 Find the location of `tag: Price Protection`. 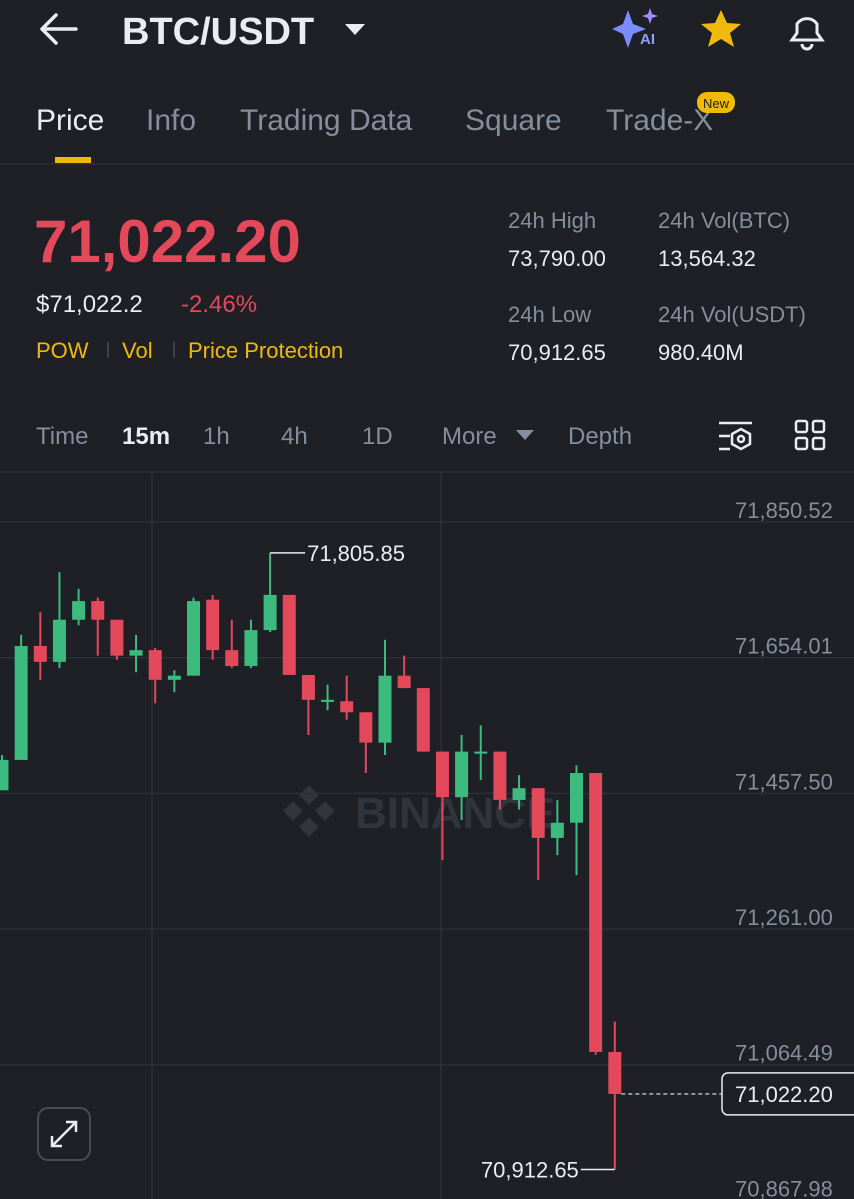

tag: Price Protection is located at coordinates (265, 350).